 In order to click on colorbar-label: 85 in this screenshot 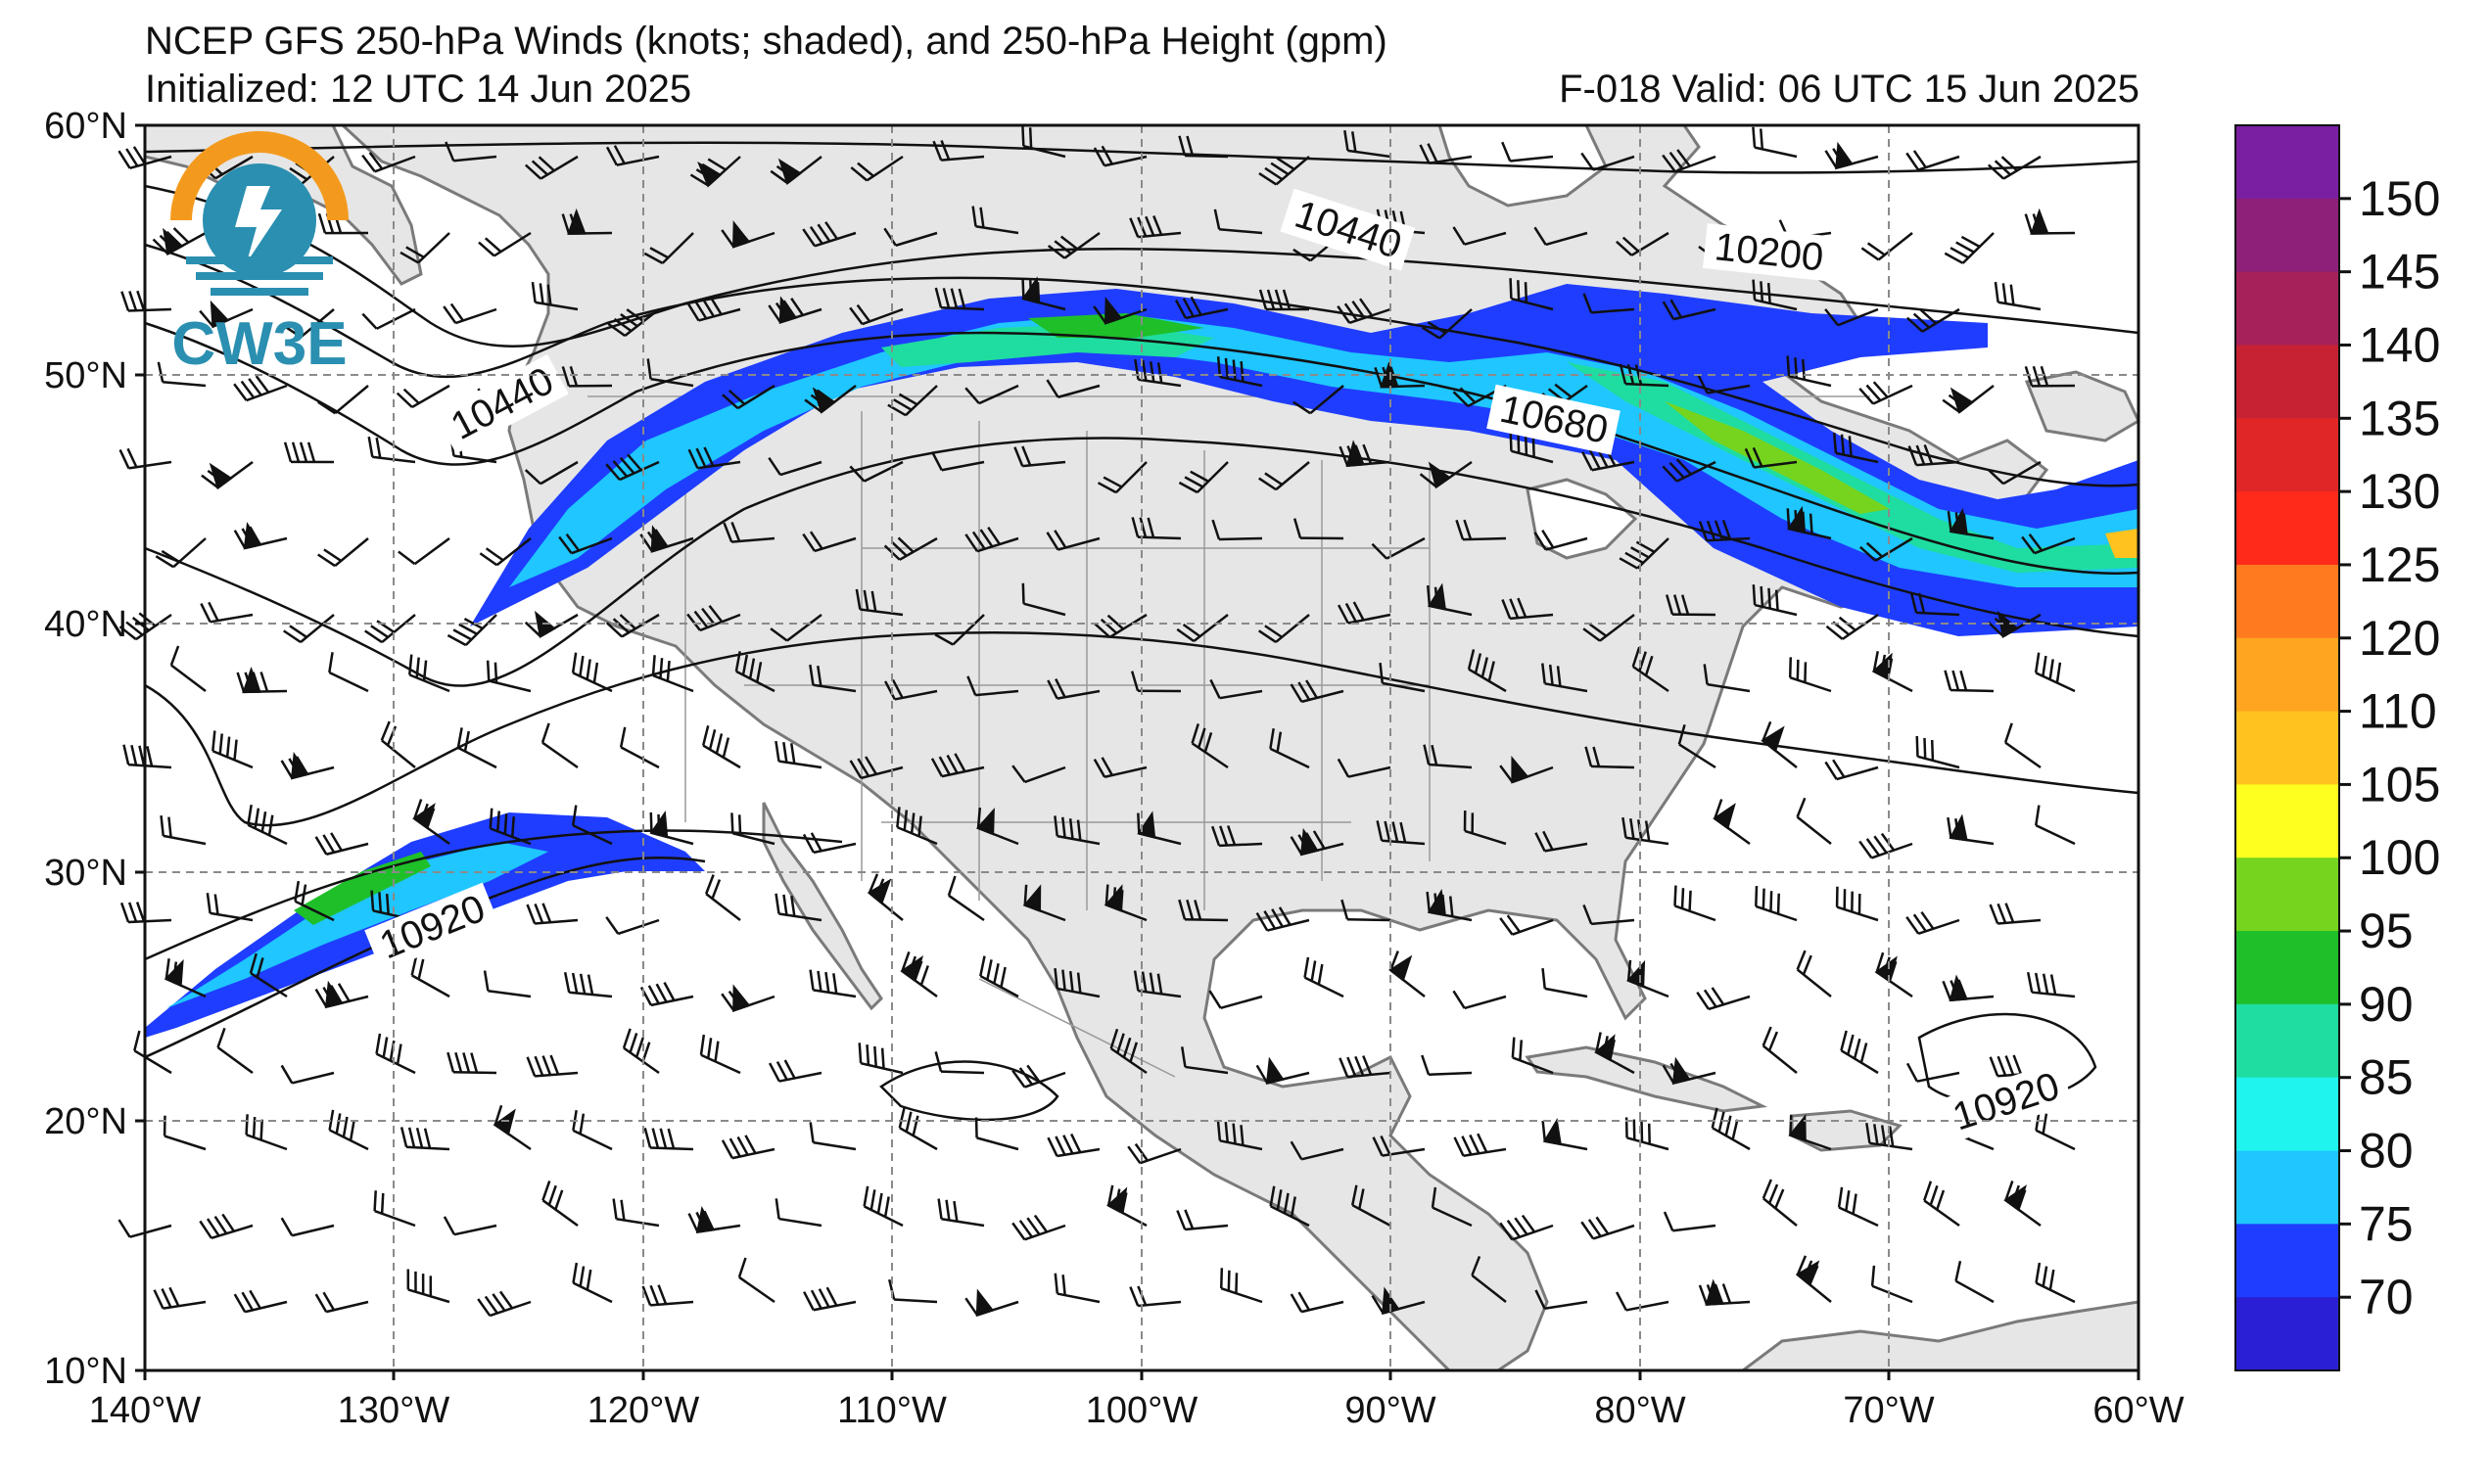, I will do `click(2386, 1077)`.